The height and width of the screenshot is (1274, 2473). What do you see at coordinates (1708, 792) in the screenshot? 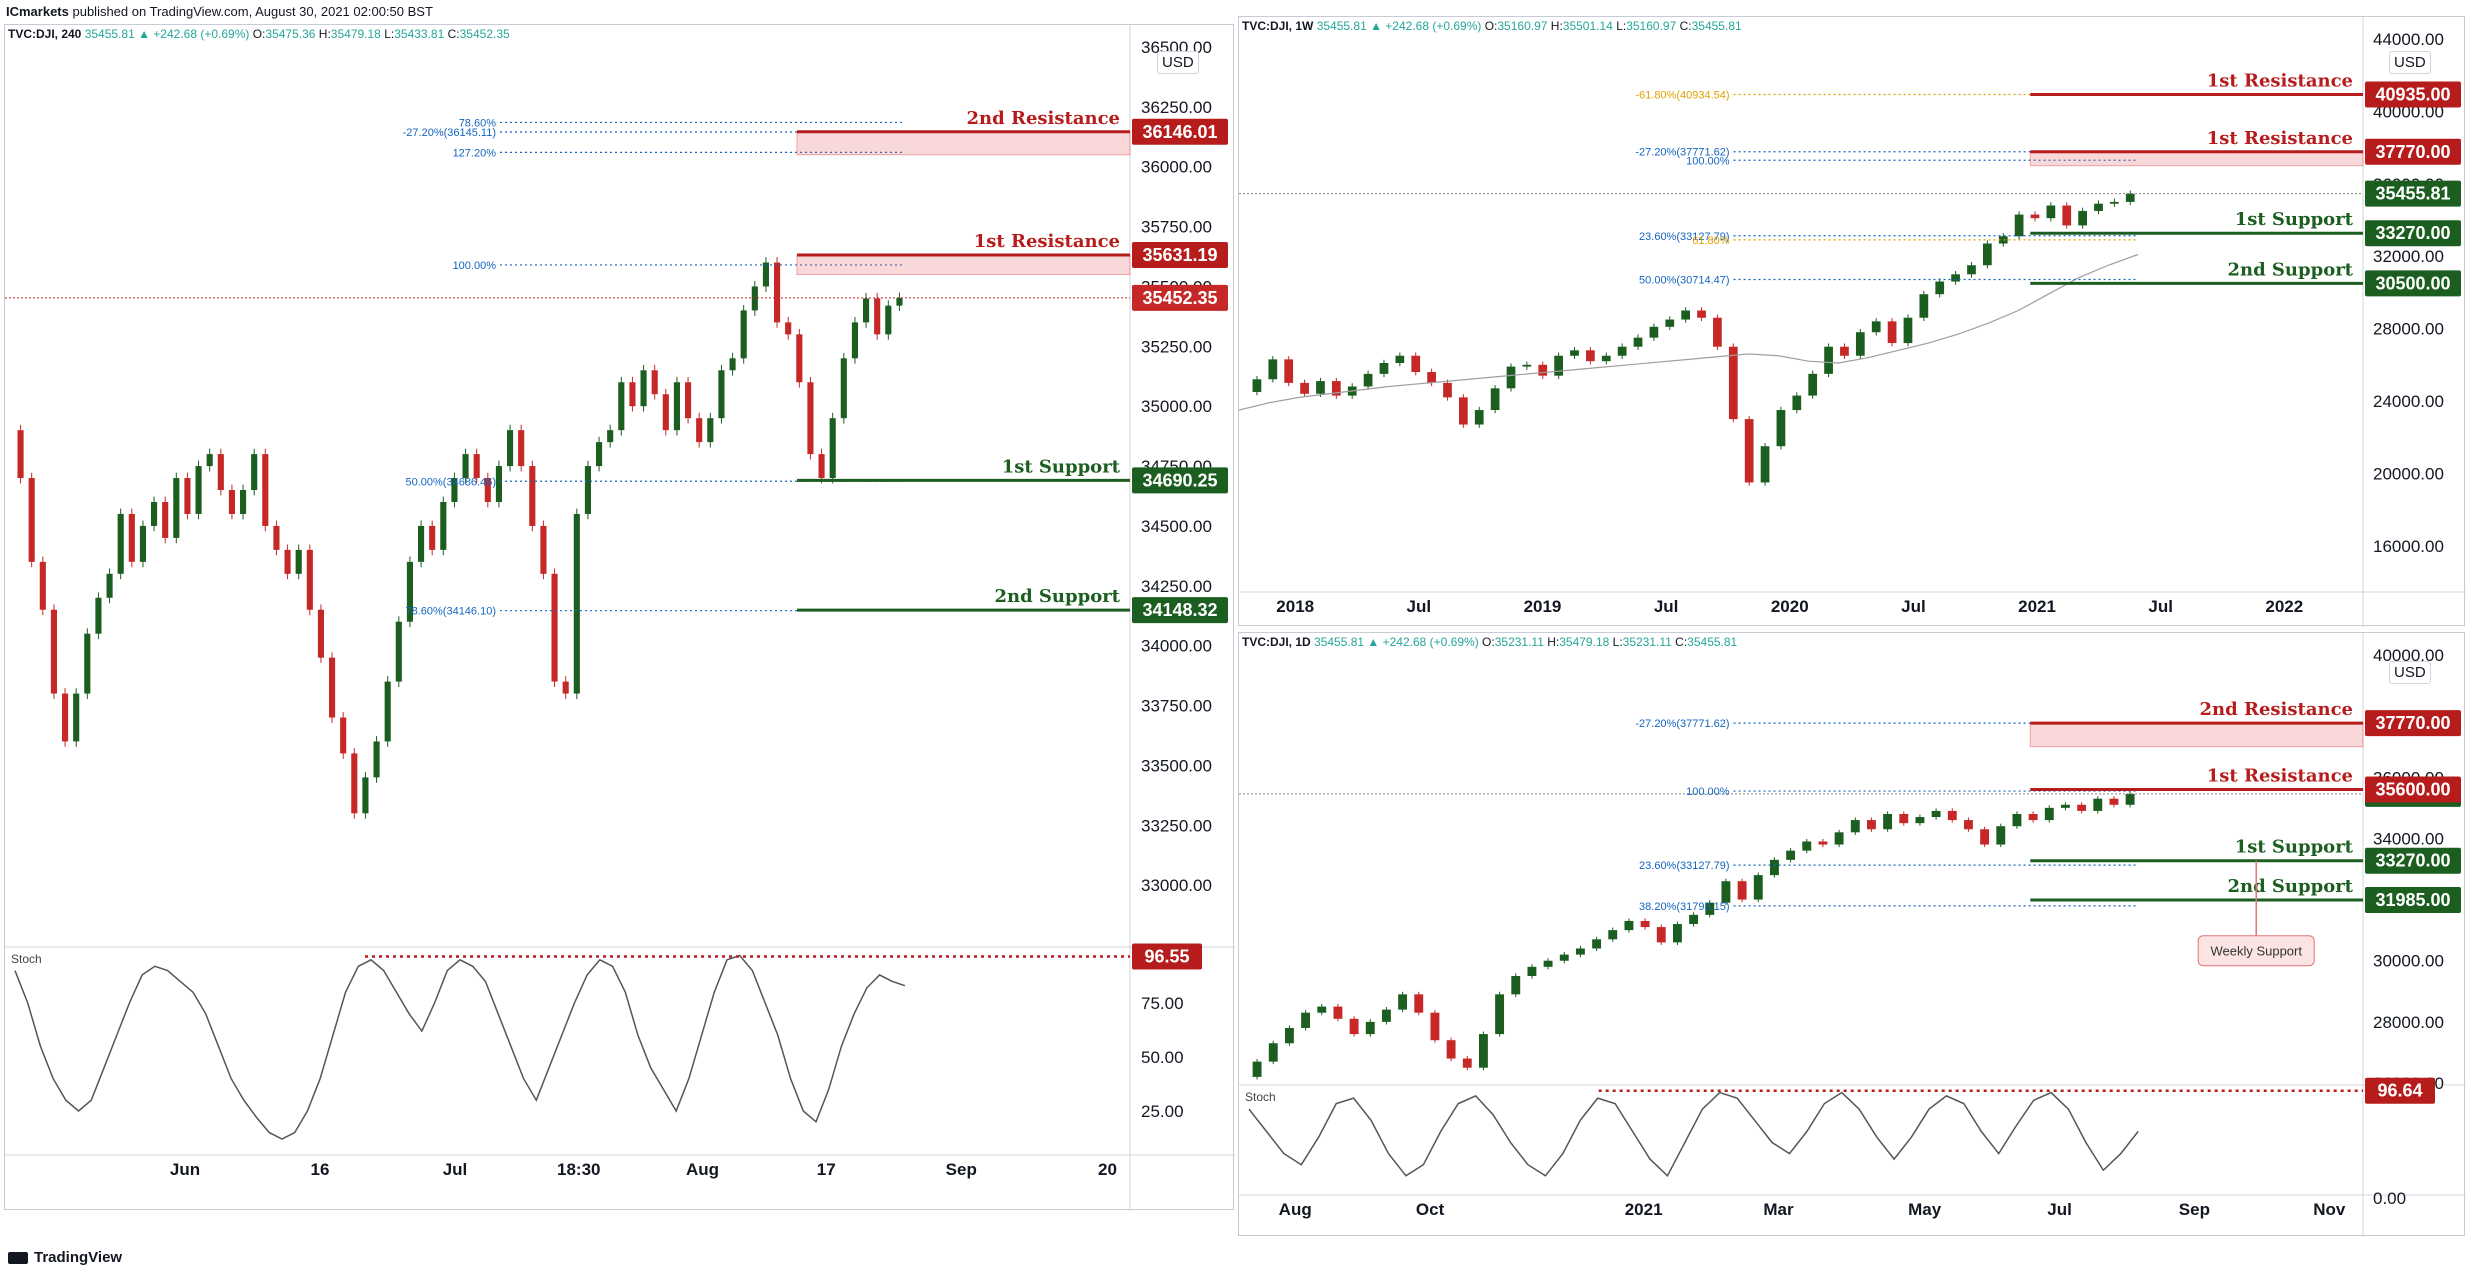
I see `fib-level-label: 100.00%` at bounding box center [1708, 792].